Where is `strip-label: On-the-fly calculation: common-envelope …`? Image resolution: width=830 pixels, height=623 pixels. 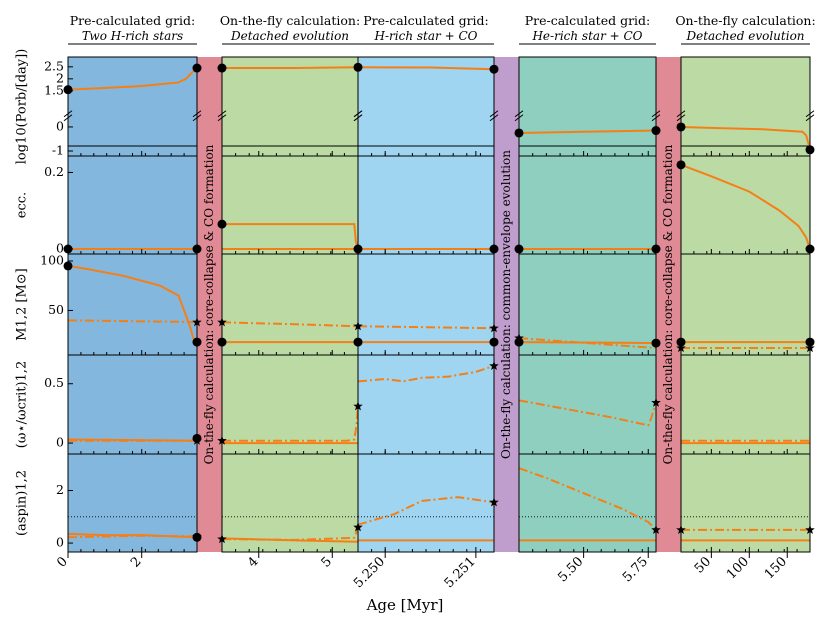 strip-label: On-the-fly calculation: common-envelope … is located at coordinates (506, 304).